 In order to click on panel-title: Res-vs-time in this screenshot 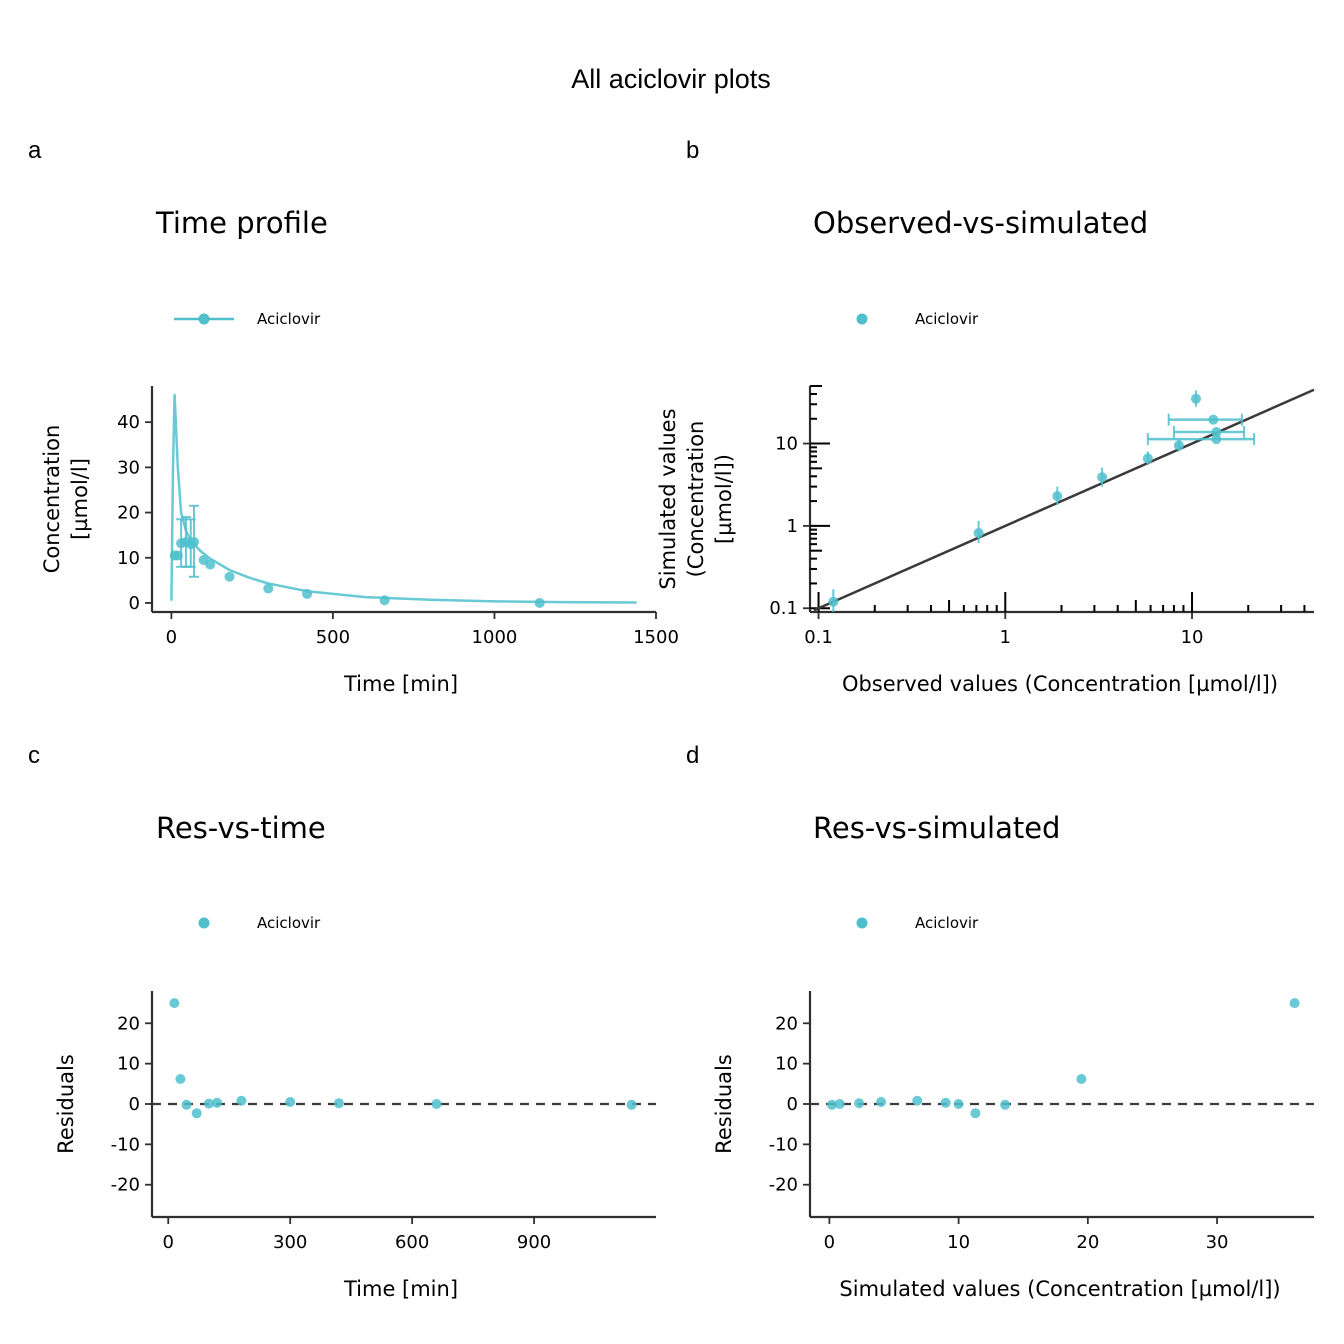, I will do `click(241, 828)`.